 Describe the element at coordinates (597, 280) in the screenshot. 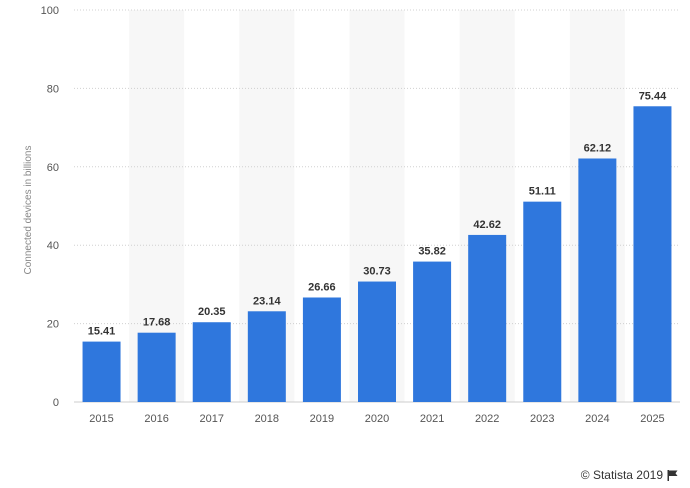

I see `bar-2024` at that location.